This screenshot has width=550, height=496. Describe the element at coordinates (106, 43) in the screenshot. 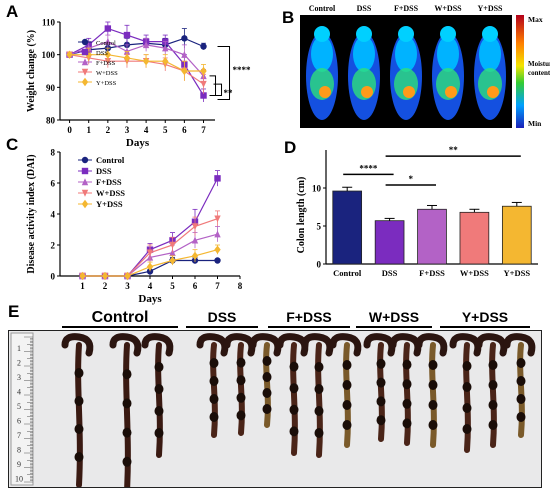

I see `legend-label: Control` at that location.